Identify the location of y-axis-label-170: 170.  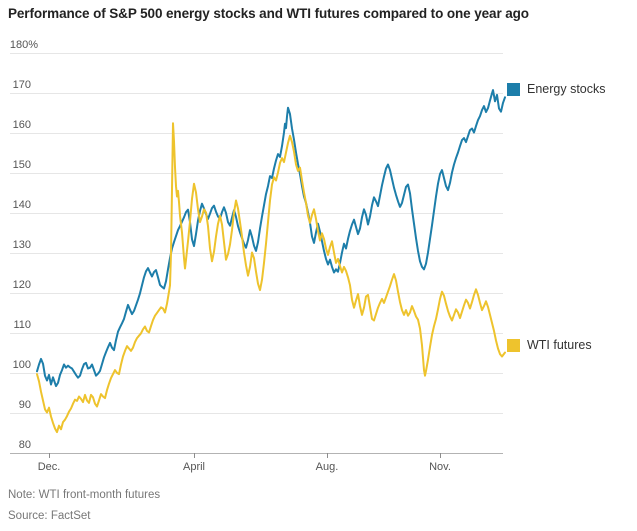
(21, 85).